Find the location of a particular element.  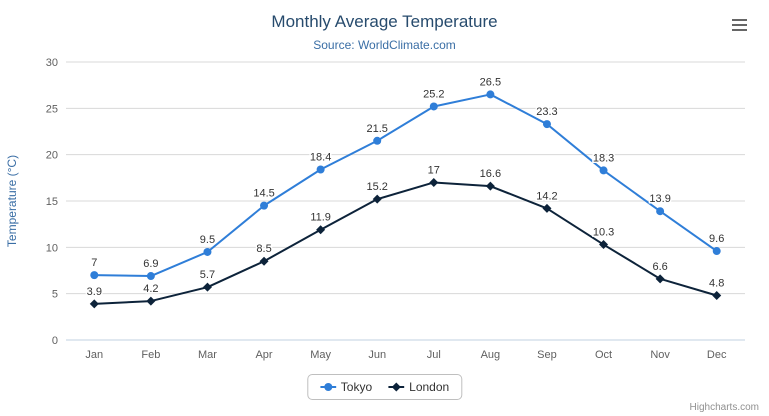

legend-item-london: London is located at coordinates (418, 387).